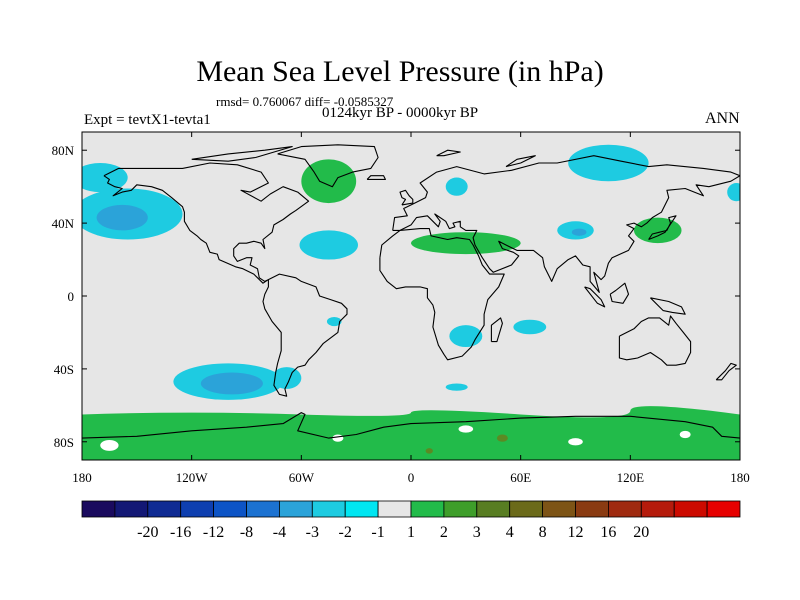  I want to click on x-tick-label: 60W, so click(302, 477).